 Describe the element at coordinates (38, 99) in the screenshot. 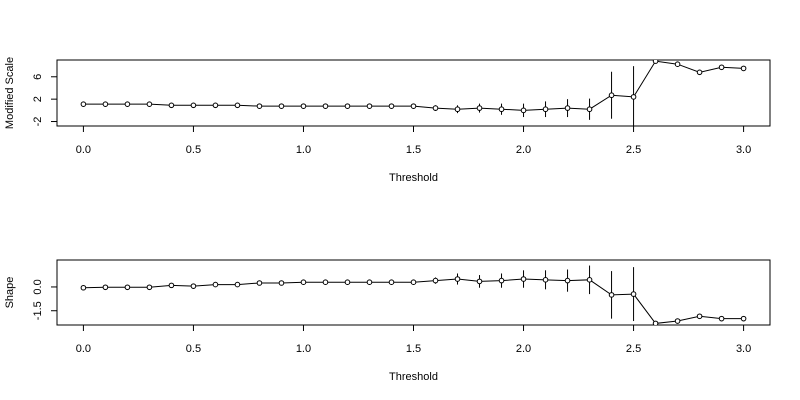

I see `y-tick-label: 2` at that location.